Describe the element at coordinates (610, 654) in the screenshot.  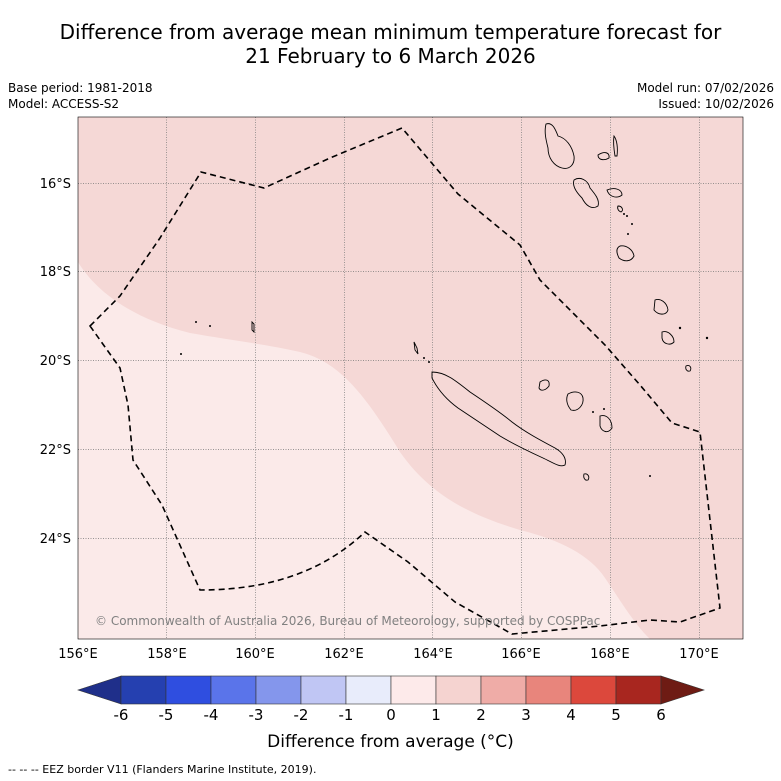
I see `lon-label-168e: 168°E` at that location.